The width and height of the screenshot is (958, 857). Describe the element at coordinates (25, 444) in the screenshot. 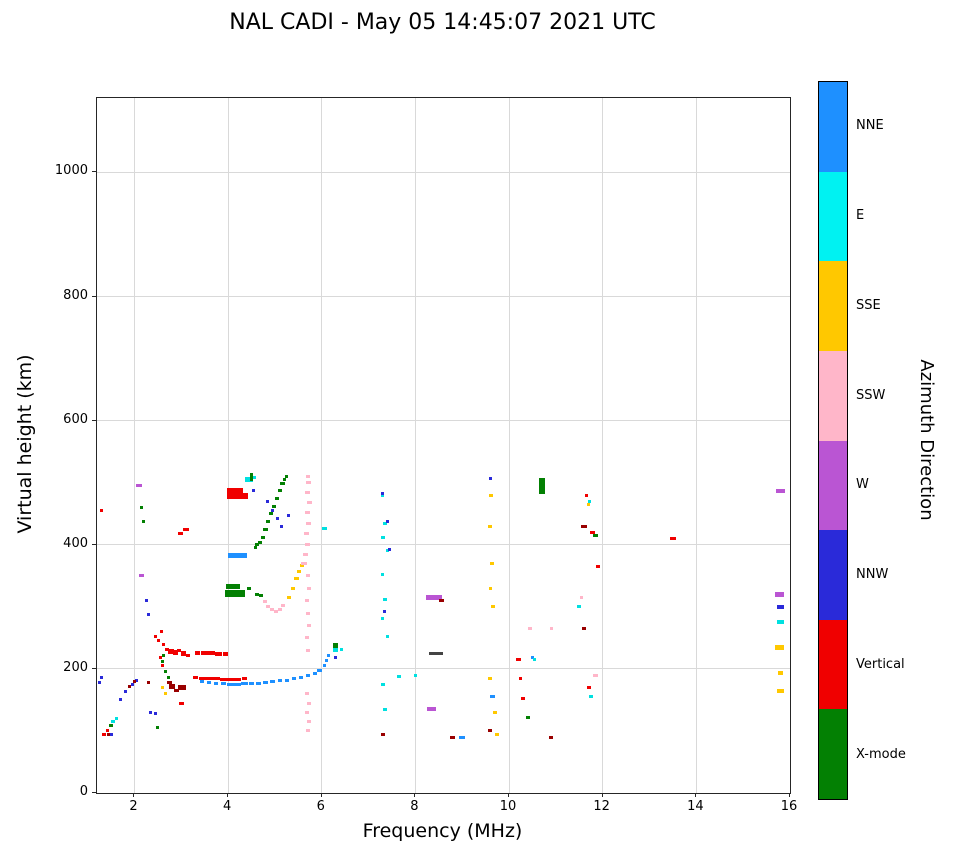

I see `y-axis-label: Virtual height (km)` at that location.